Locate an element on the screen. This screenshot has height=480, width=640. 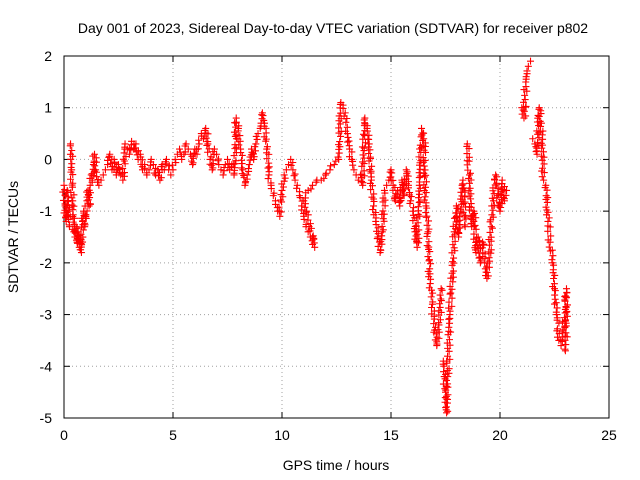
y-tick-label: 2 is located at coordinates (48, 56).